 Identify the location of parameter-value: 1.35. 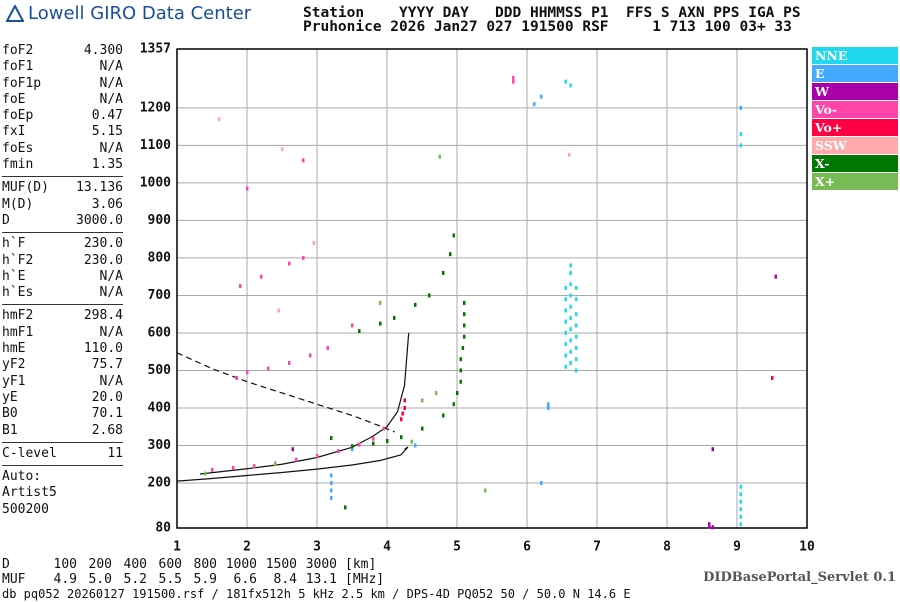
(107, 165).